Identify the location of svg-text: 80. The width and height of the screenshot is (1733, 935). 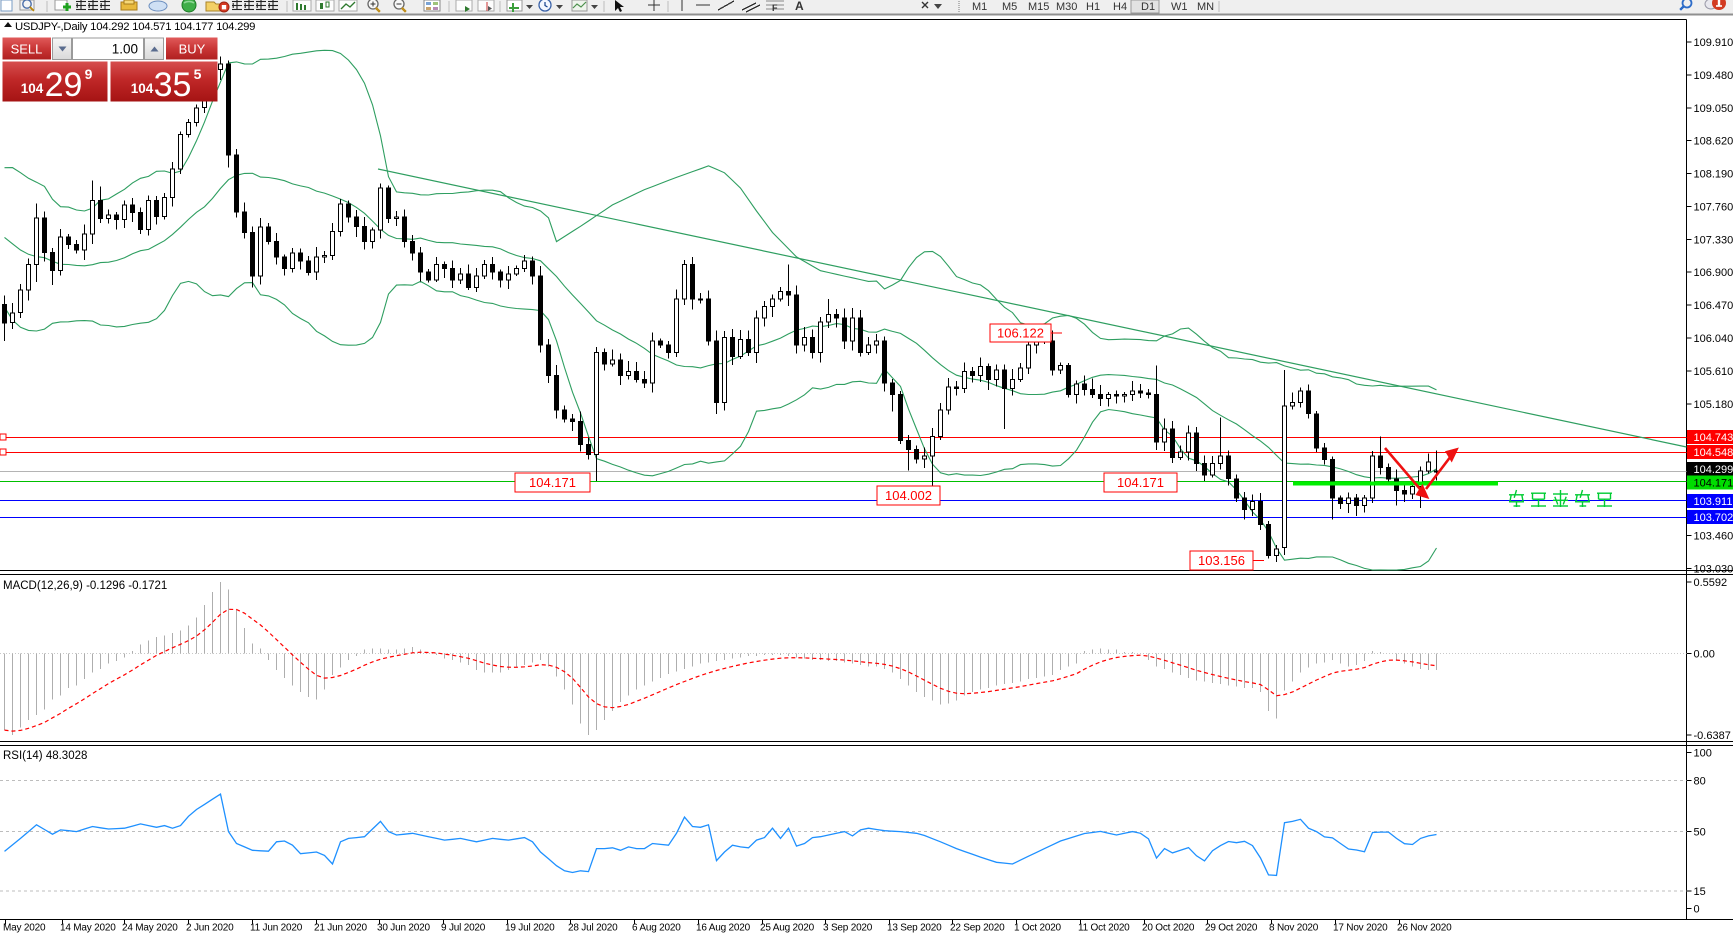
(1700, 782).